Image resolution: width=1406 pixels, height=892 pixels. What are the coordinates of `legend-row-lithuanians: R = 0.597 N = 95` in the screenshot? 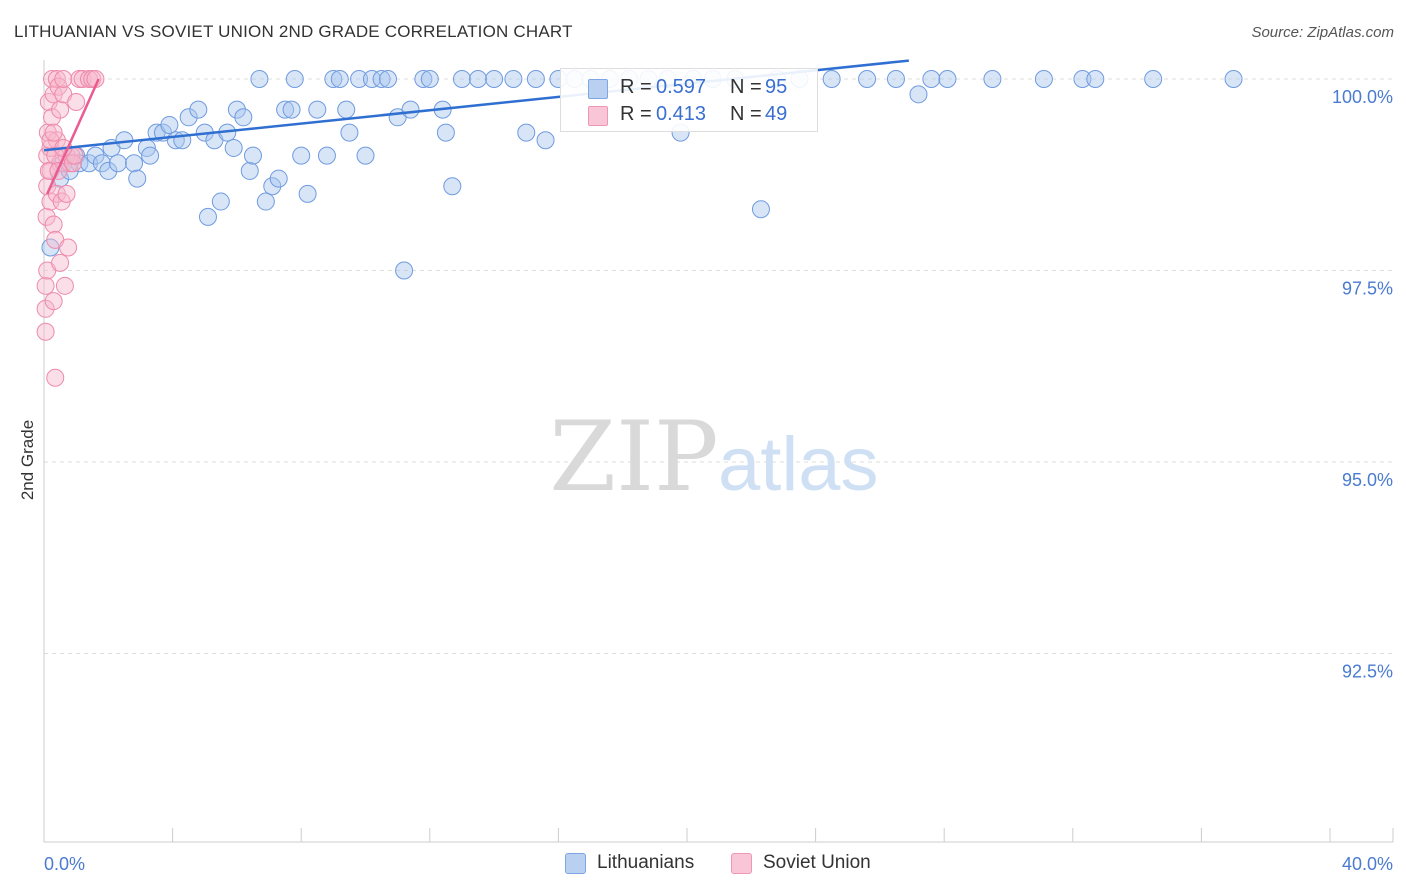 It's located at (689, 87).